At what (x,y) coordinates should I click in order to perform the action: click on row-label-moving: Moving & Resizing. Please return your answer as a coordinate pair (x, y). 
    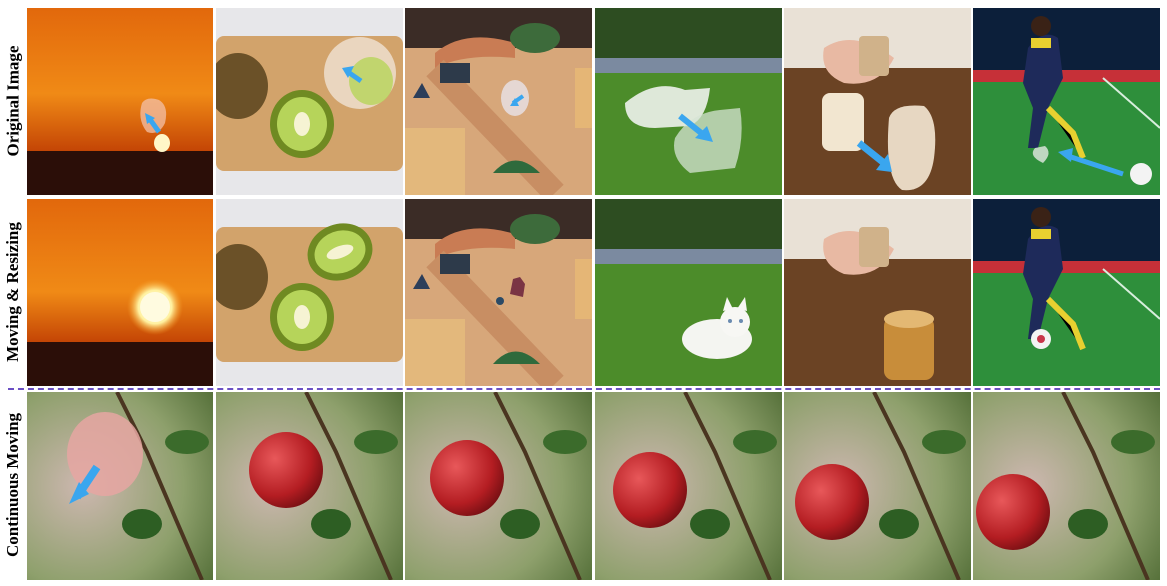
    Looking at the image, I should click on (14, 292).